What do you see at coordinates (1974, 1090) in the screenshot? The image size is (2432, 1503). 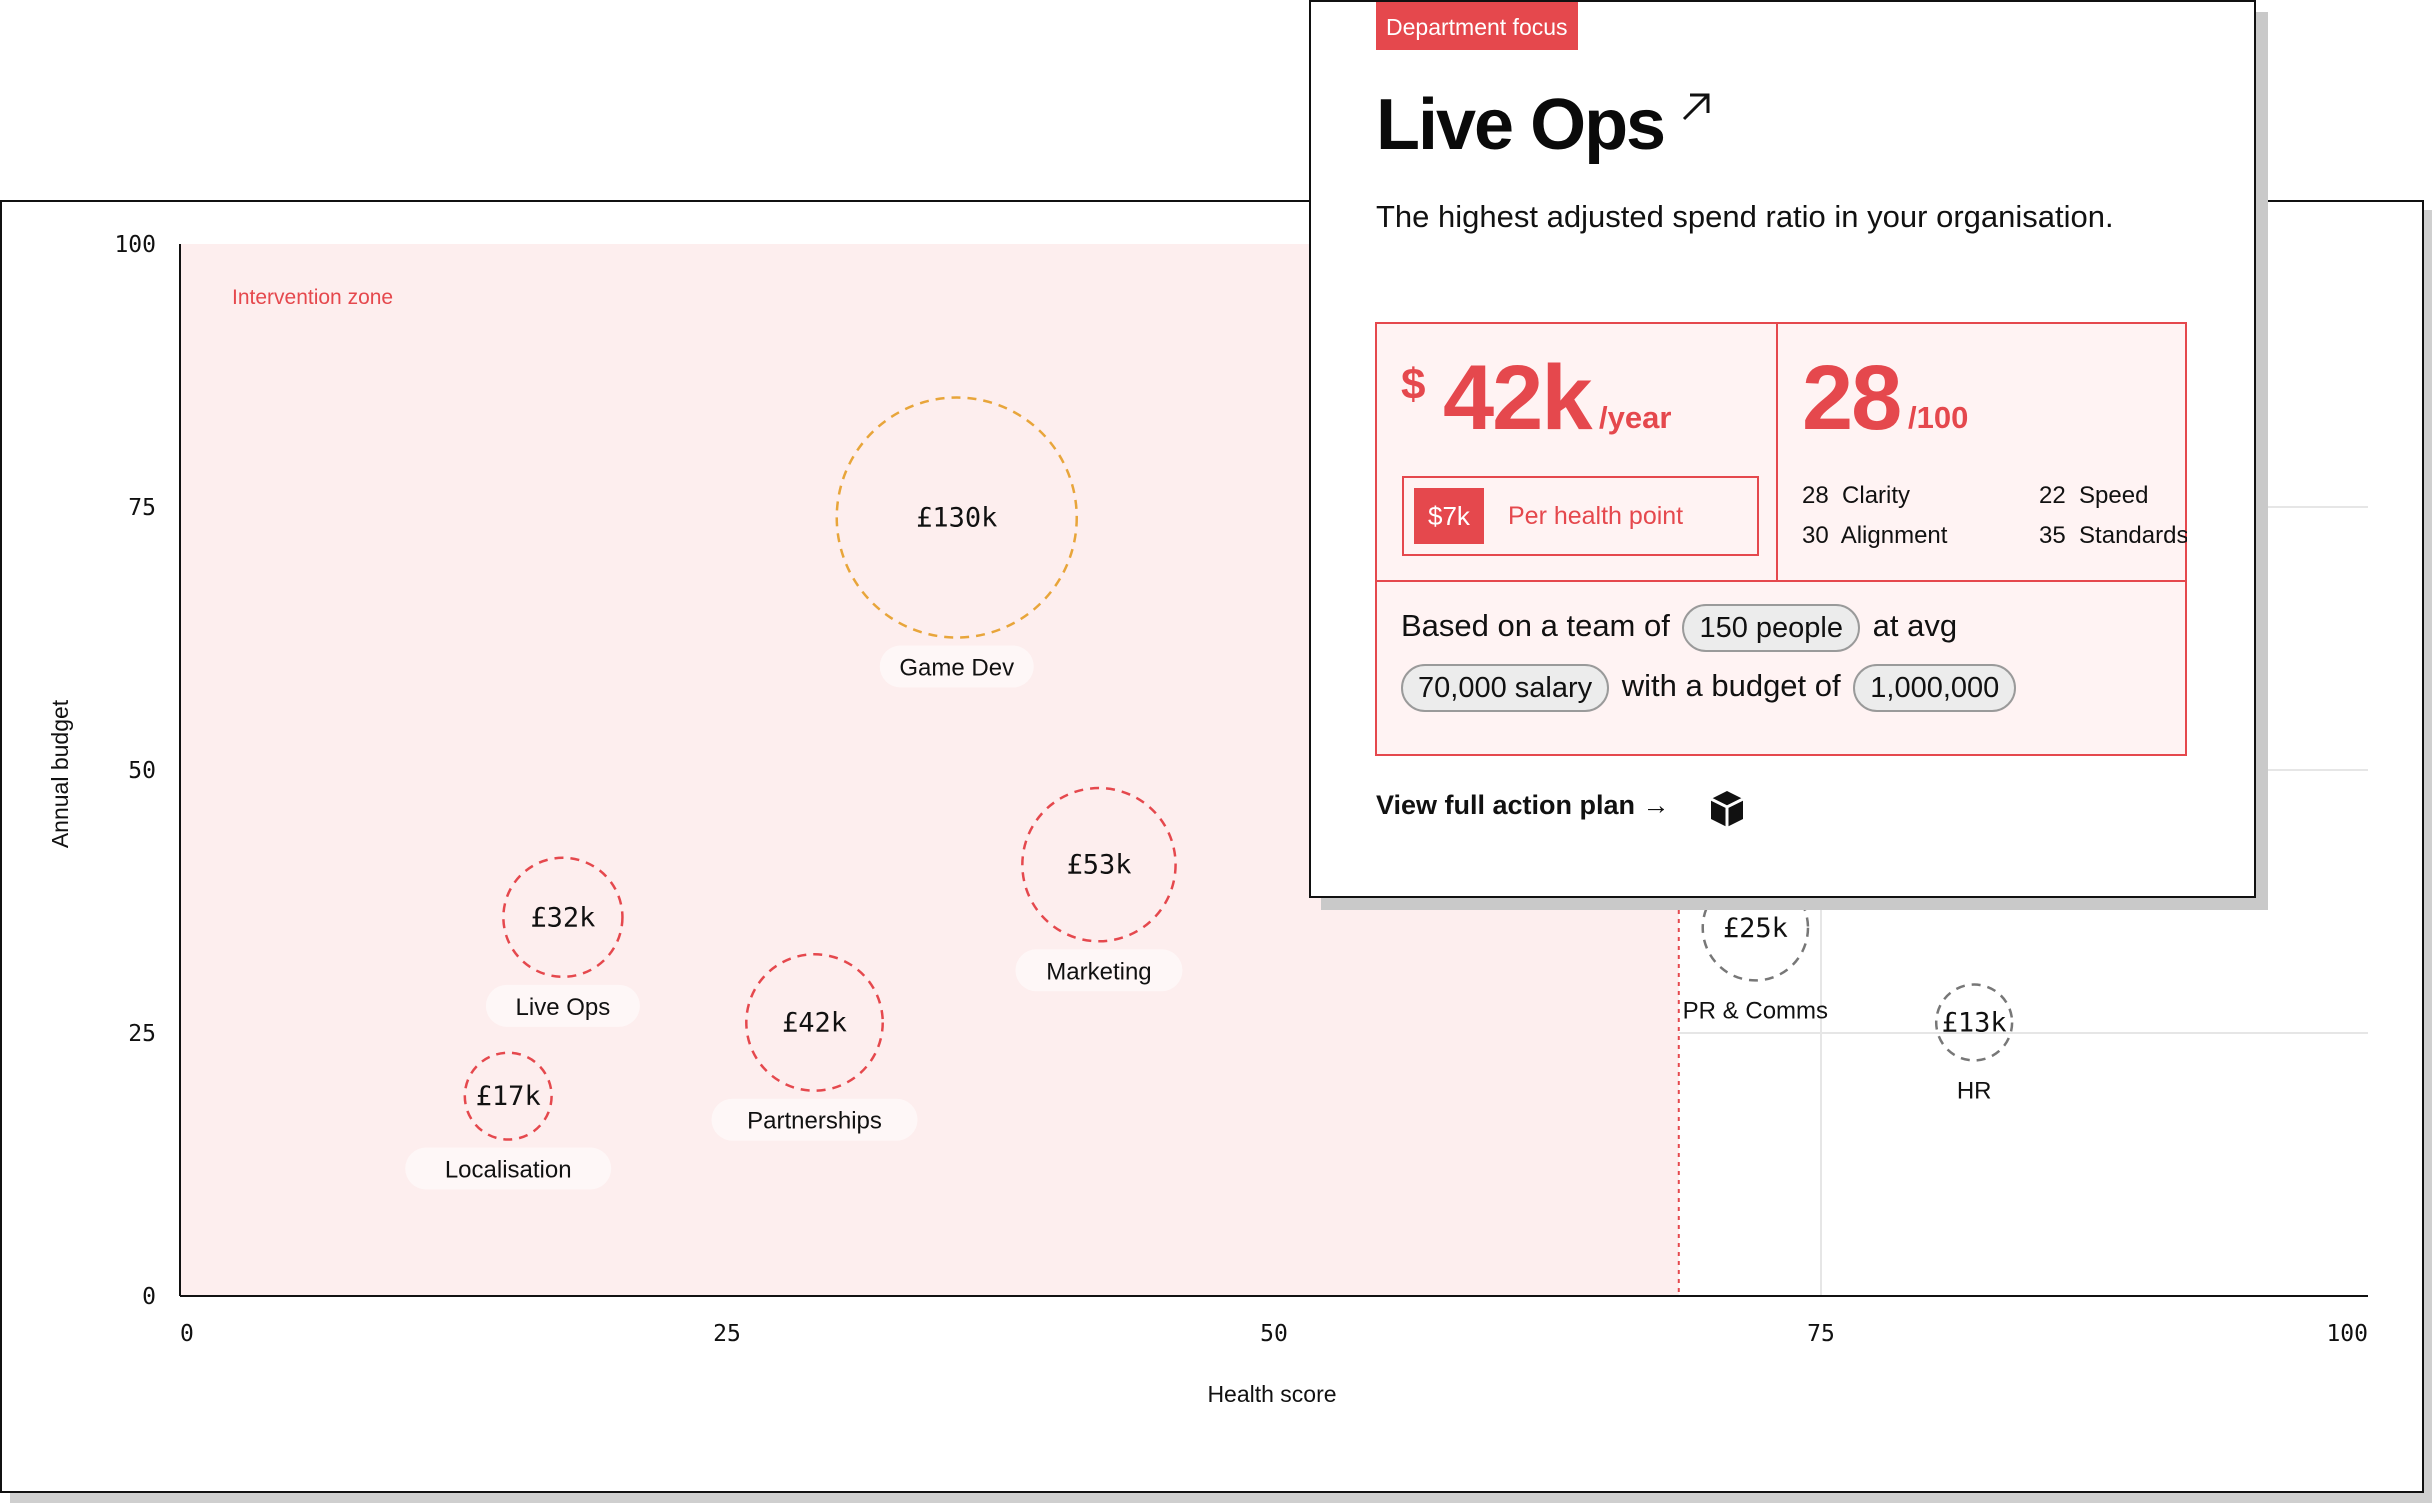 I see `bubble-label: HR` at bounding box center [1974, 1090].